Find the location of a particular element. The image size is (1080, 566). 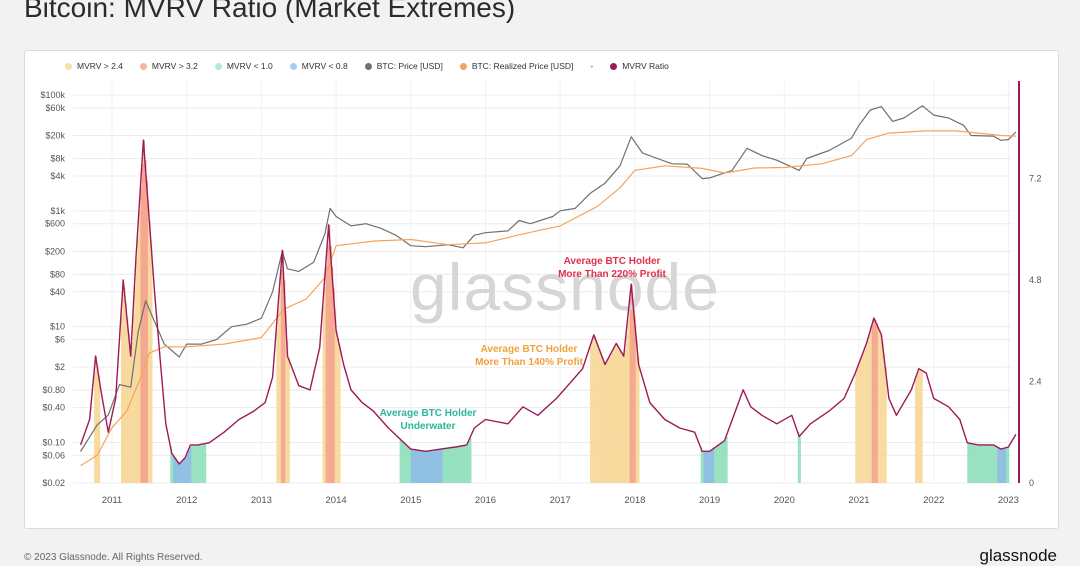

y-left-tick-label: $0.40 is located at coordinates (53, 408).